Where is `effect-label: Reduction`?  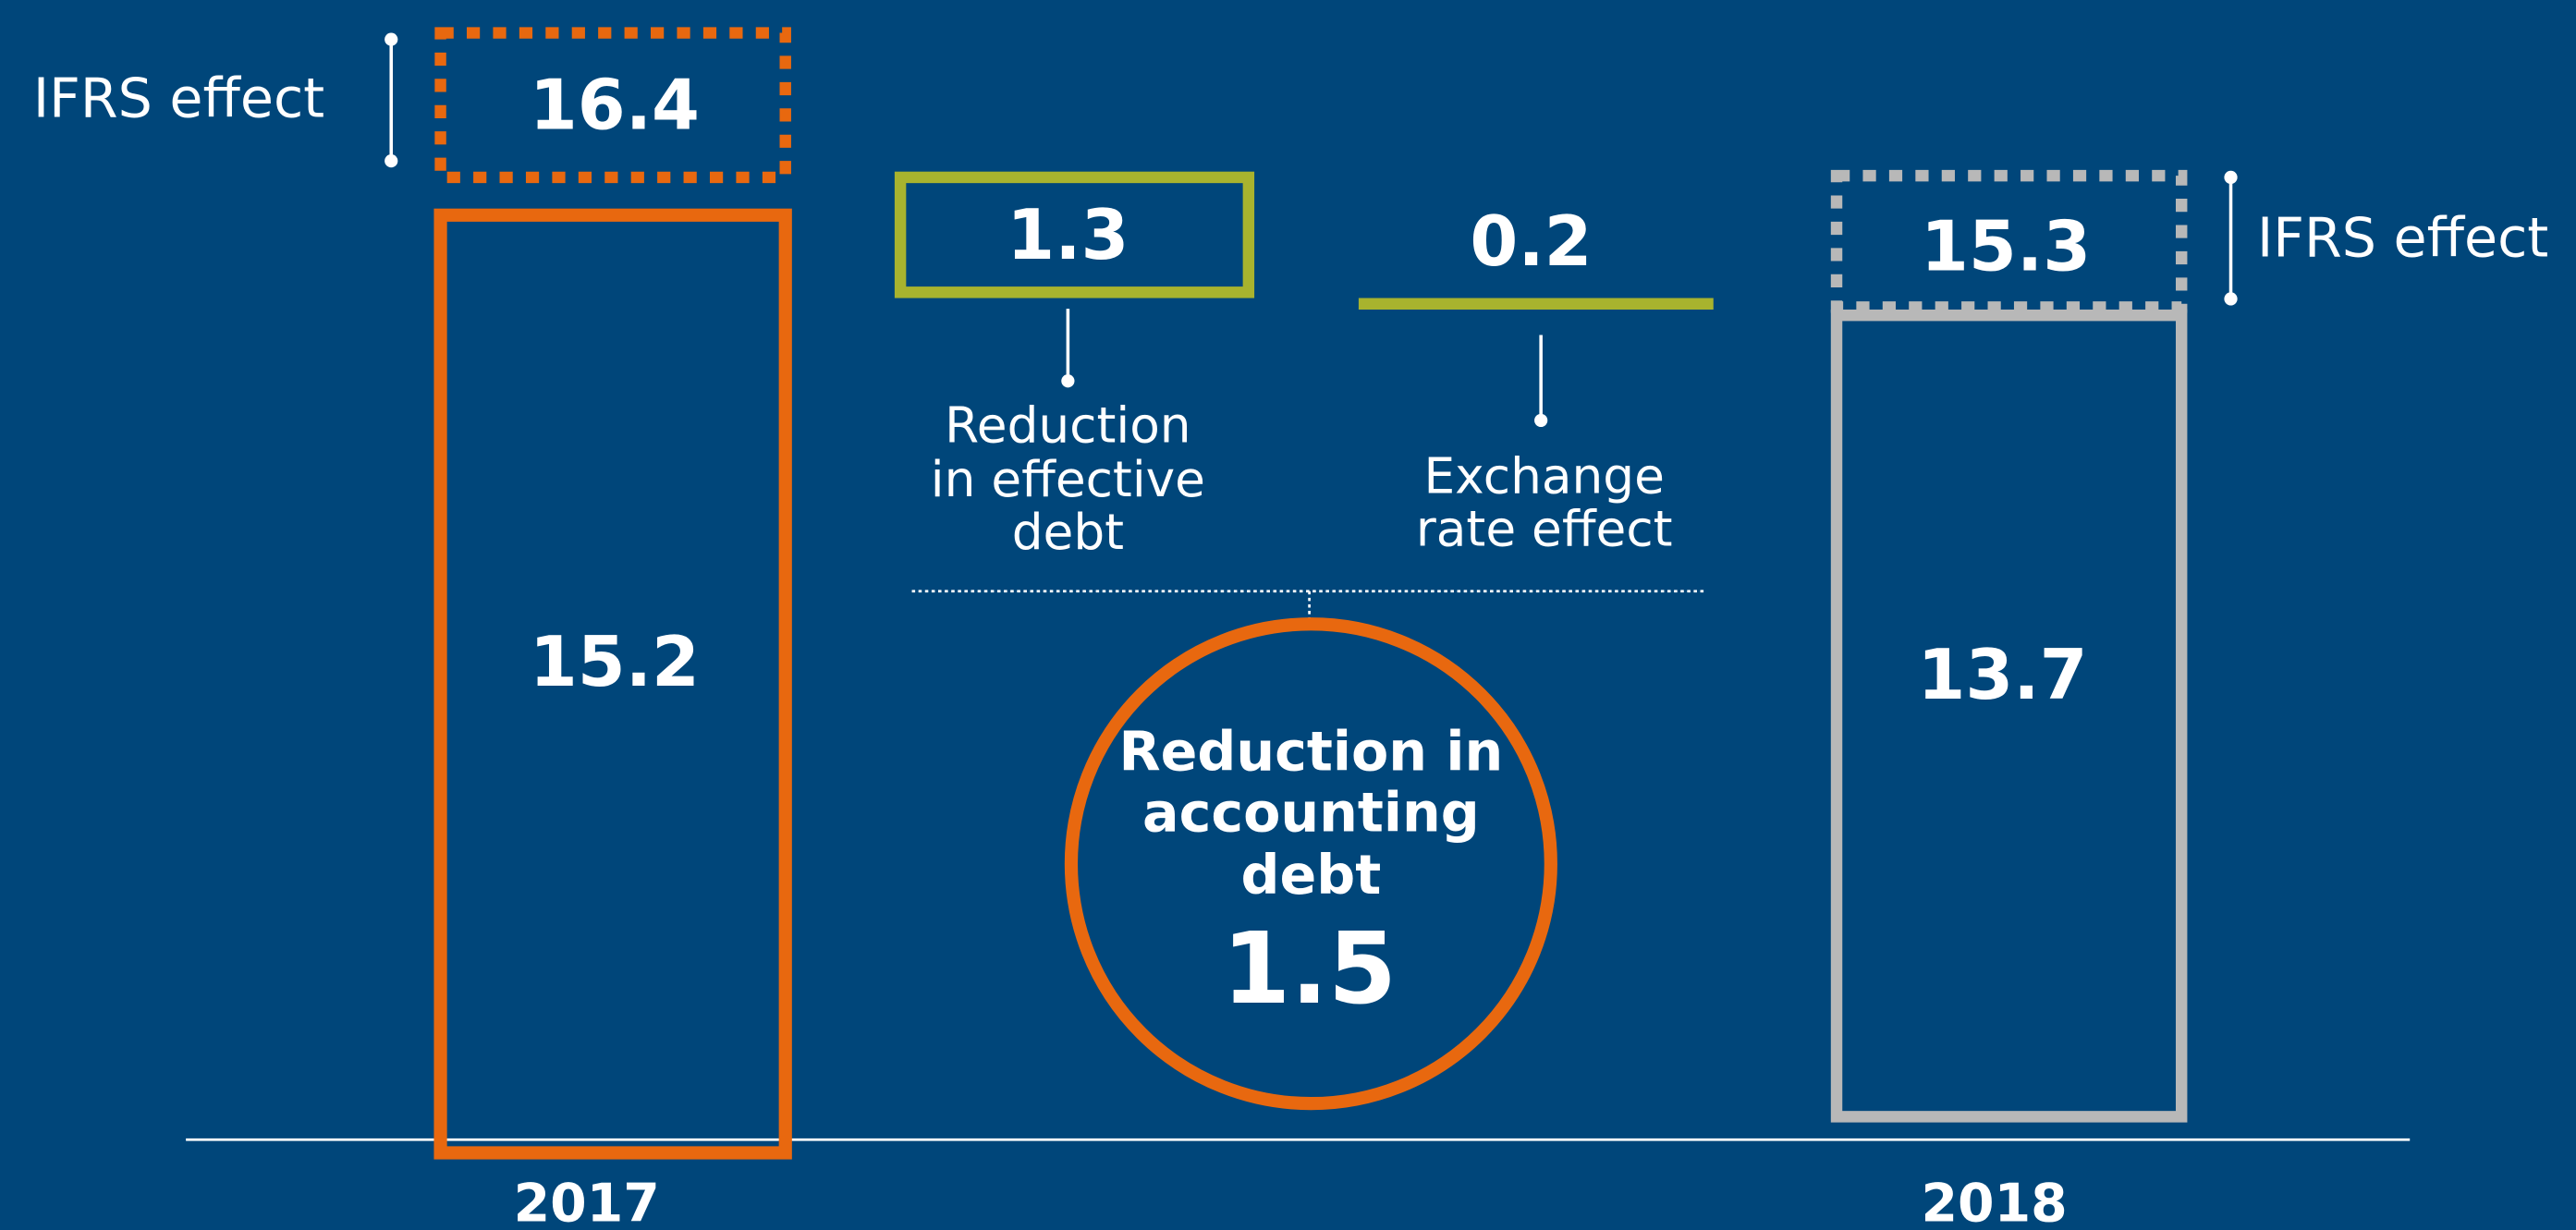 effect-label: Reduction is located at coordinates (1067, 425).